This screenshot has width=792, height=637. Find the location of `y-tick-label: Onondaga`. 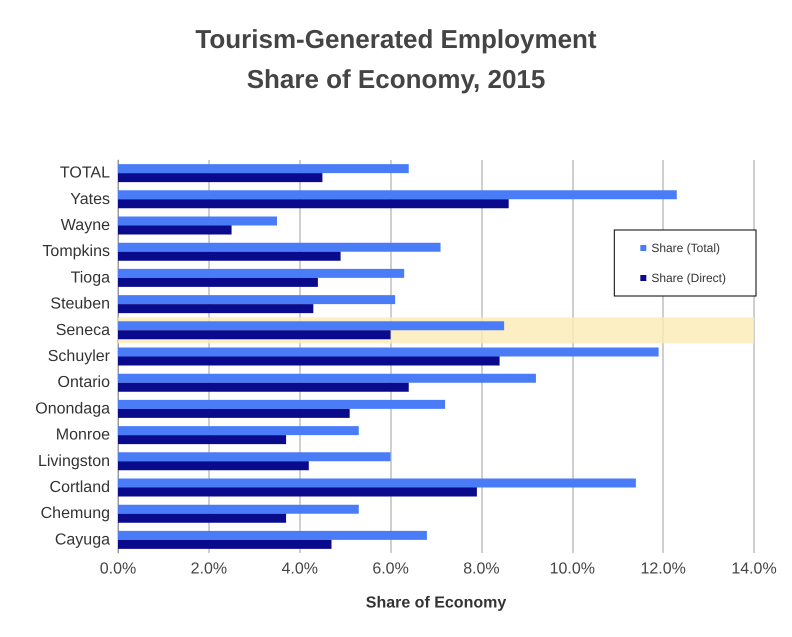

y-tick-label: Onondaga is located at coordinates (72, 409).